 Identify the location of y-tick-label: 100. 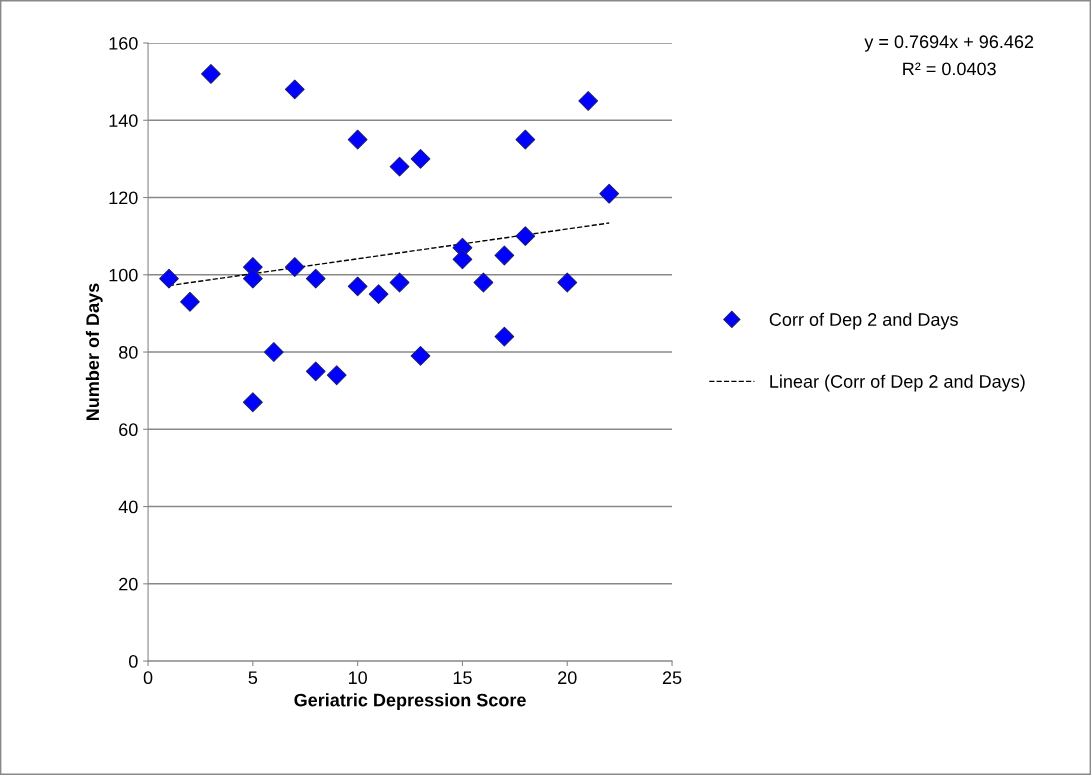
(123, 275).